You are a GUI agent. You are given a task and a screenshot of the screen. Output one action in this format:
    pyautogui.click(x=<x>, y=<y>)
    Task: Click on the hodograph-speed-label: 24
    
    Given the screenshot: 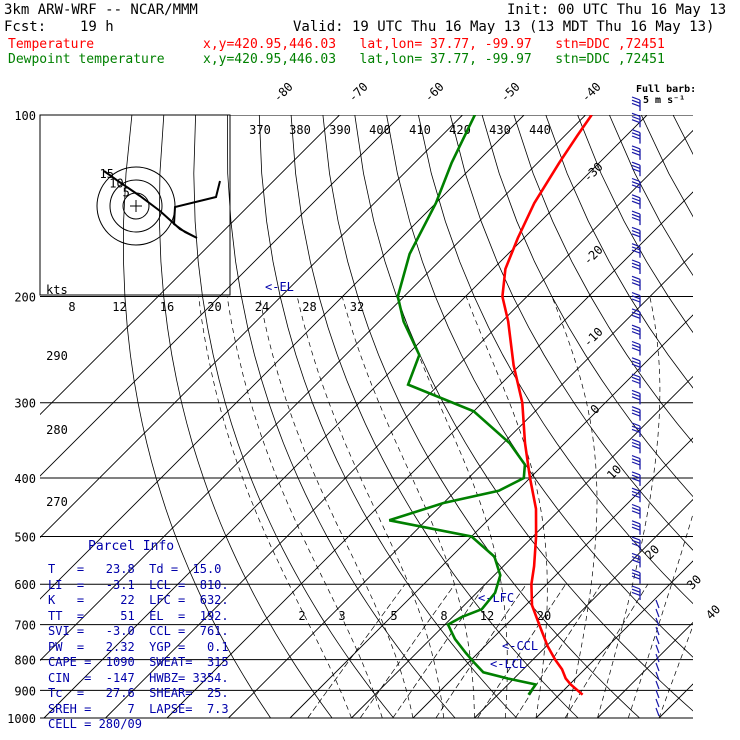 What is the action you would take?
    pyautogui.click(x=262, y=307)
    